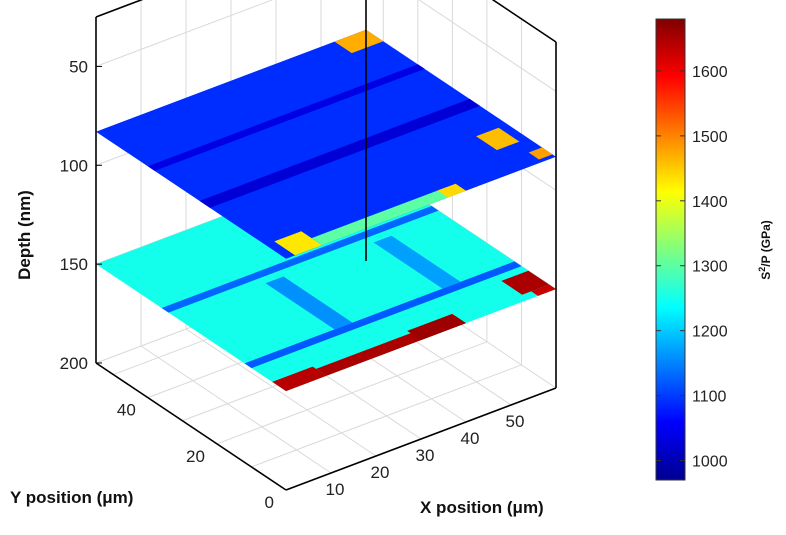 The height and width of the screenshot is (535, 786). What do you see at coordinates (269, 502) in the screenshot?
I see `y-tick-label: 0` at bounding box center [269, 502].